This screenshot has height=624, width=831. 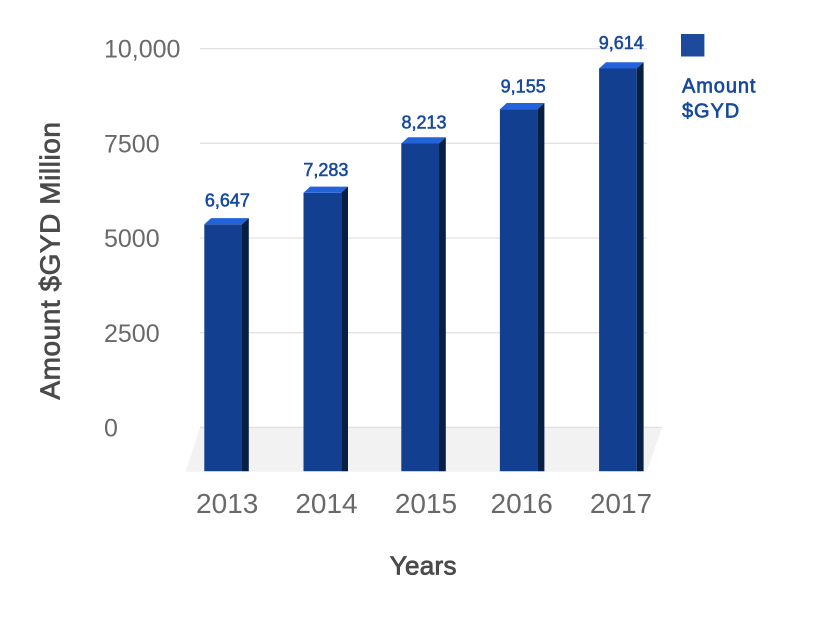 I want to click on svg-text: $GYD, so click(x=711, y=112).